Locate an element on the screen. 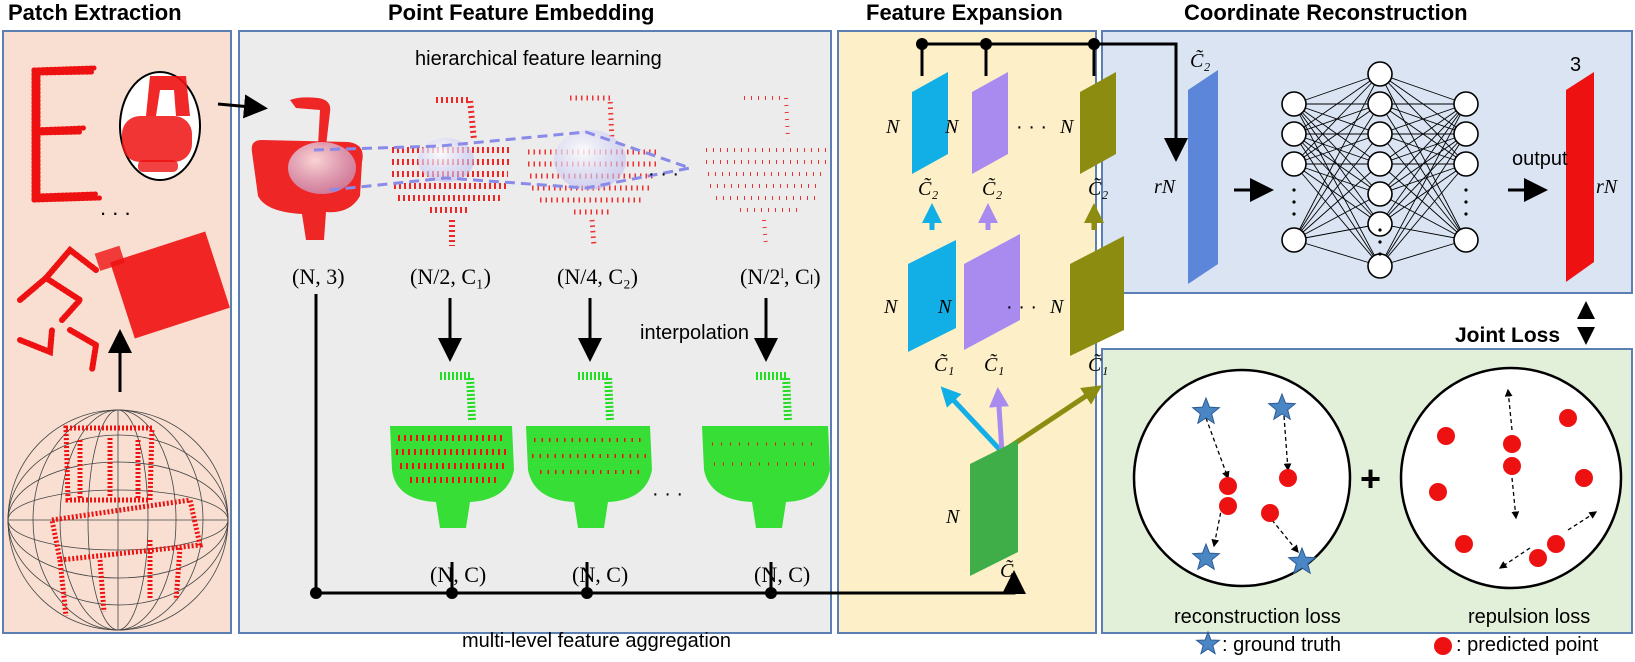  exp-n-mid-3: N is located at coordinates (1057, 307).